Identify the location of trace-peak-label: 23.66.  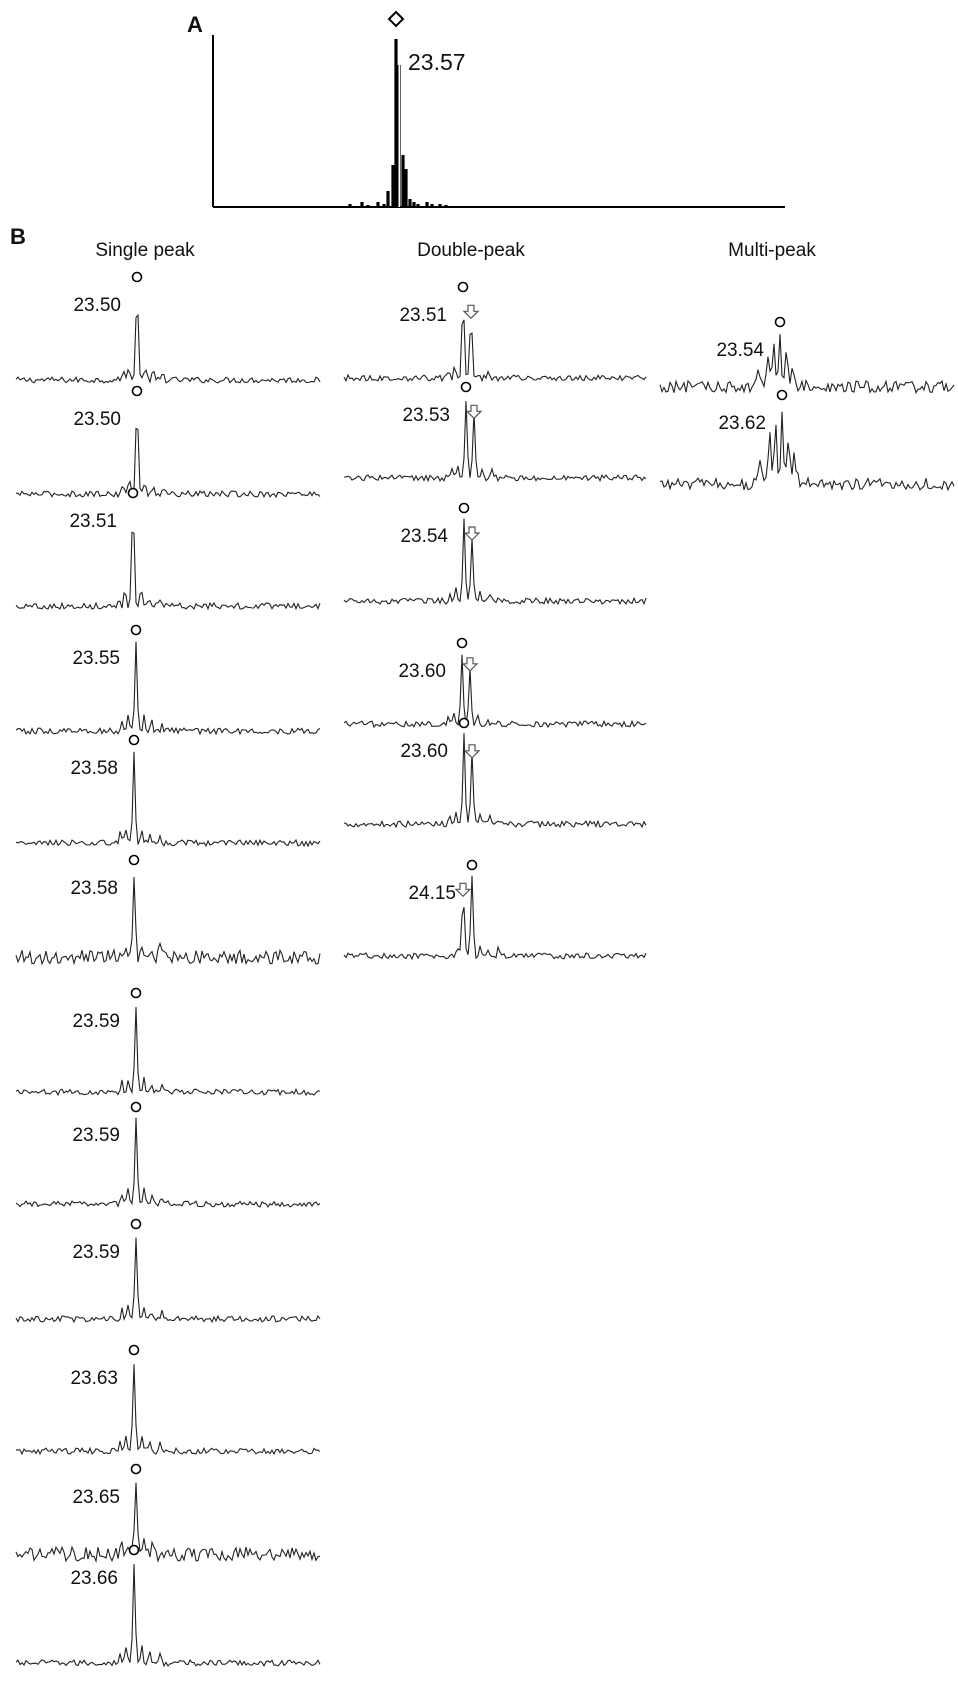
(94, 1578).